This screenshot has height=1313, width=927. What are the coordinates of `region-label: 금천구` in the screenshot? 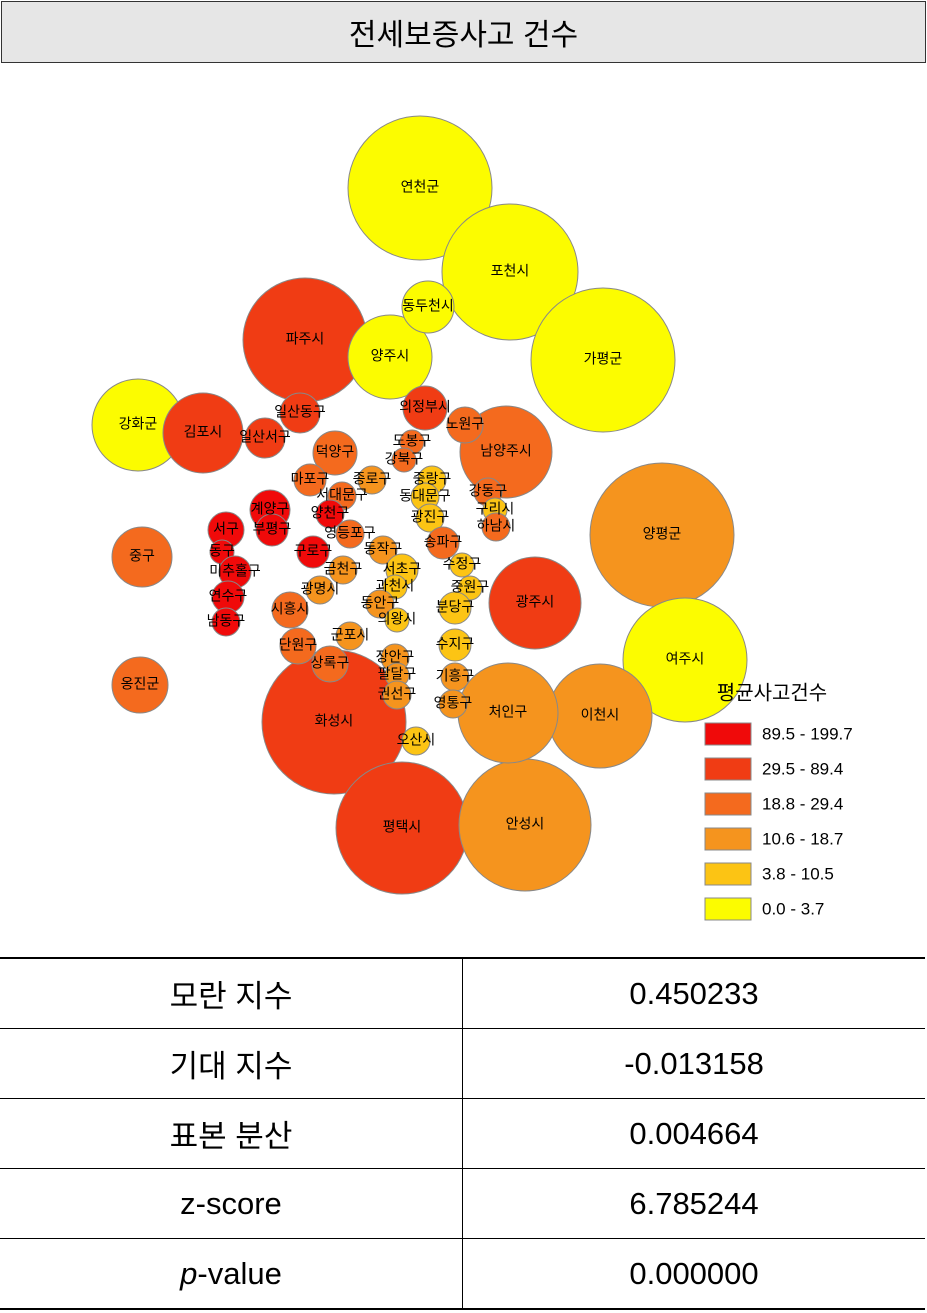 It's located at (343, 569).